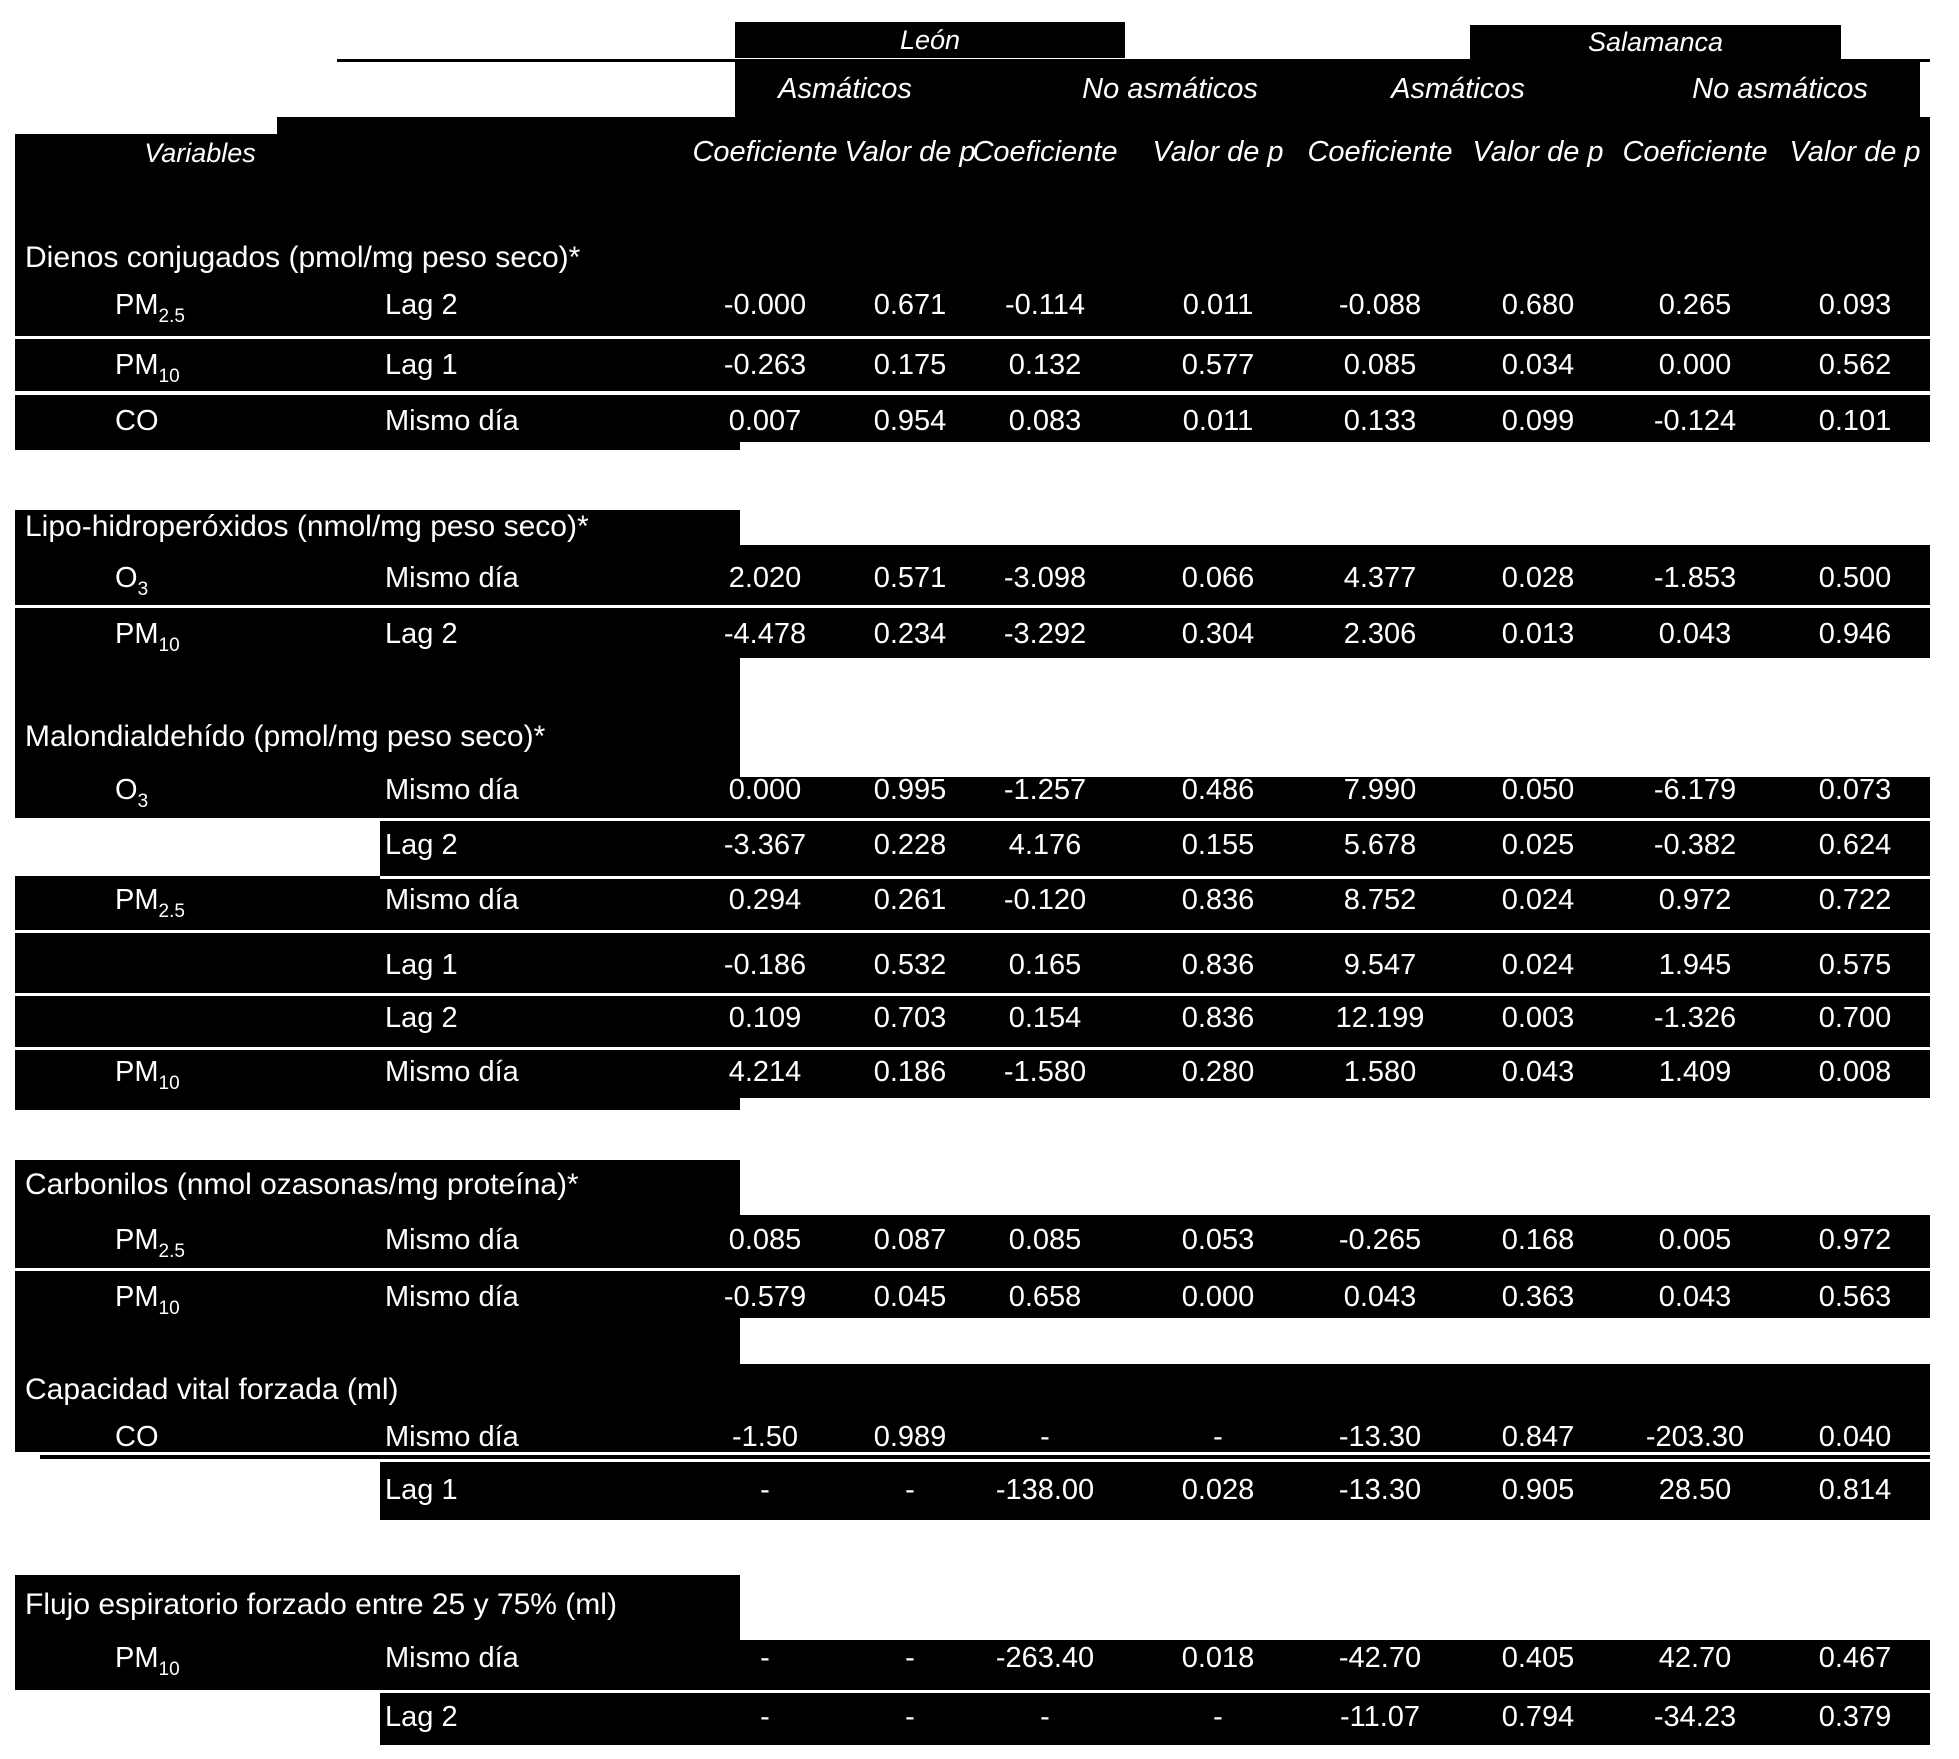 This screenshot has width=1959, height=1759. What do you see at coordinates (972, 1665) in the screenshot?
I see `flujo-row1-band` at bounding box center [972, 1665].